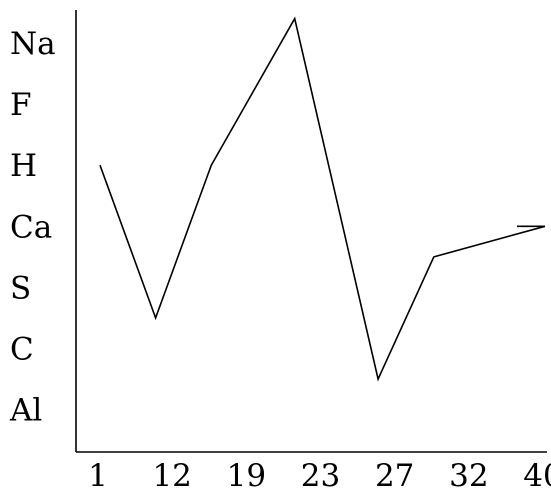  I want to click on x-tick-label-1: 1, so click(98, 474).